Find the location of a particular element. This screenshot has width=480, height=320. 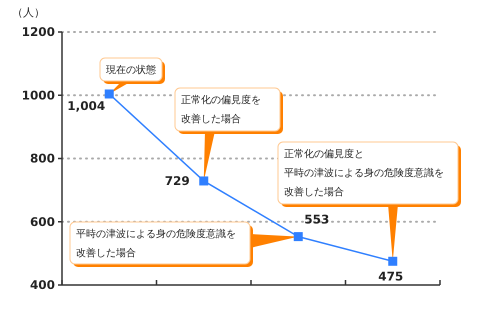

annotation: 正常化の偏見度を改善した場合 is located at coordinates (221, 109).